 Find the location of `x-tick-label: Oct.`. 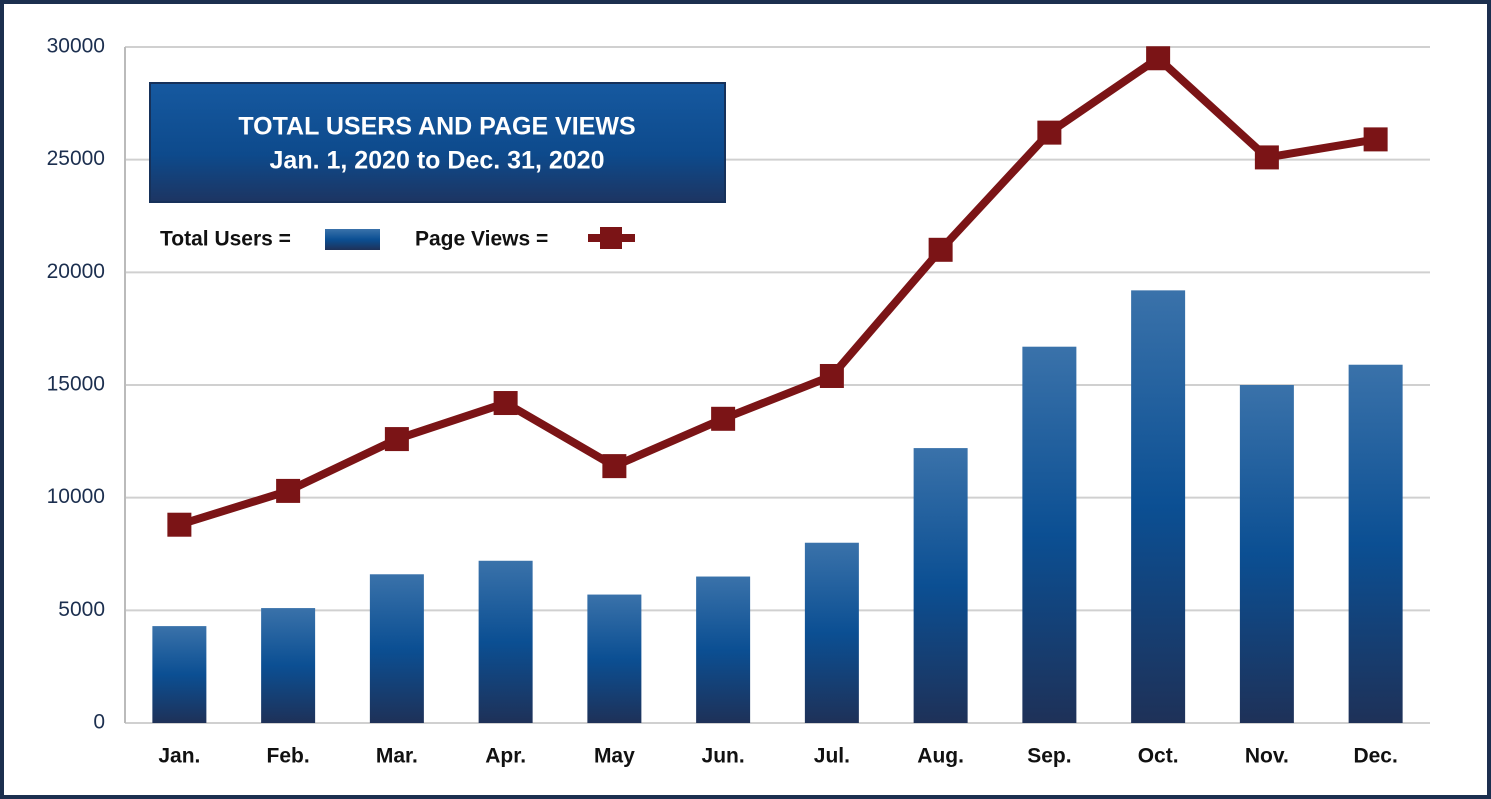

x-tick-label: Oct. is located at coordinates (1158, 756).